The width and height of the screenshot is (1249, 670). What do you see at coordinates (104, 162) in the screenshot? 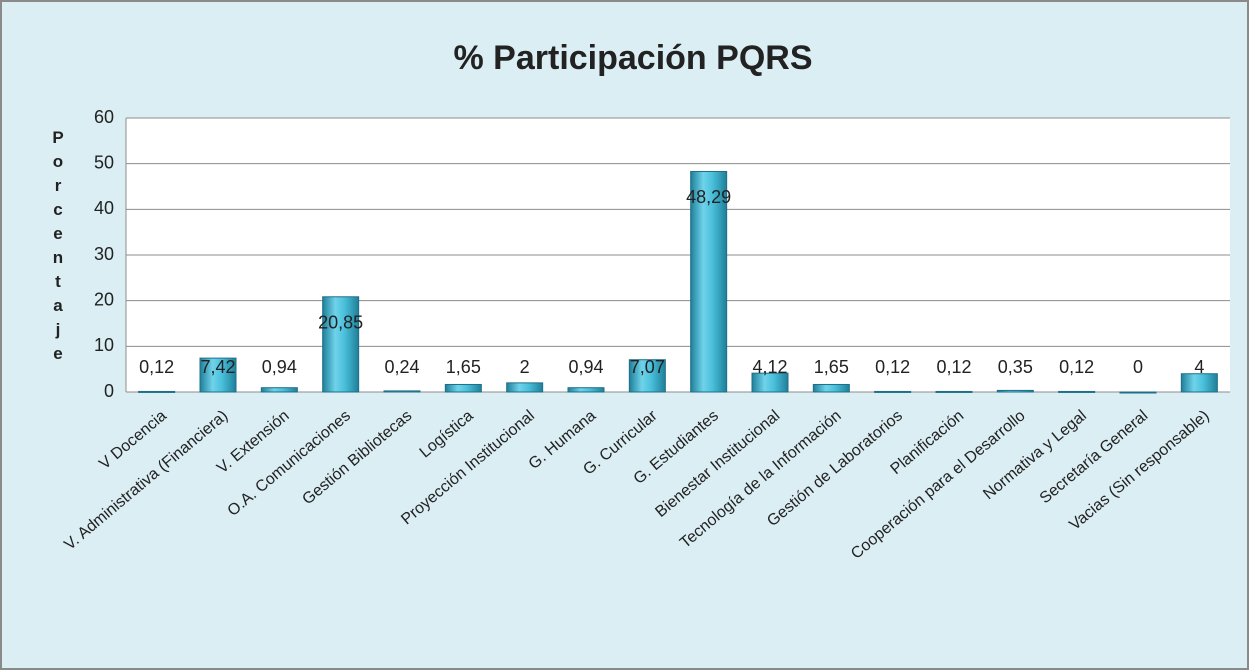
I see `y-tick-label: 50` at bounding box center [104, 162].